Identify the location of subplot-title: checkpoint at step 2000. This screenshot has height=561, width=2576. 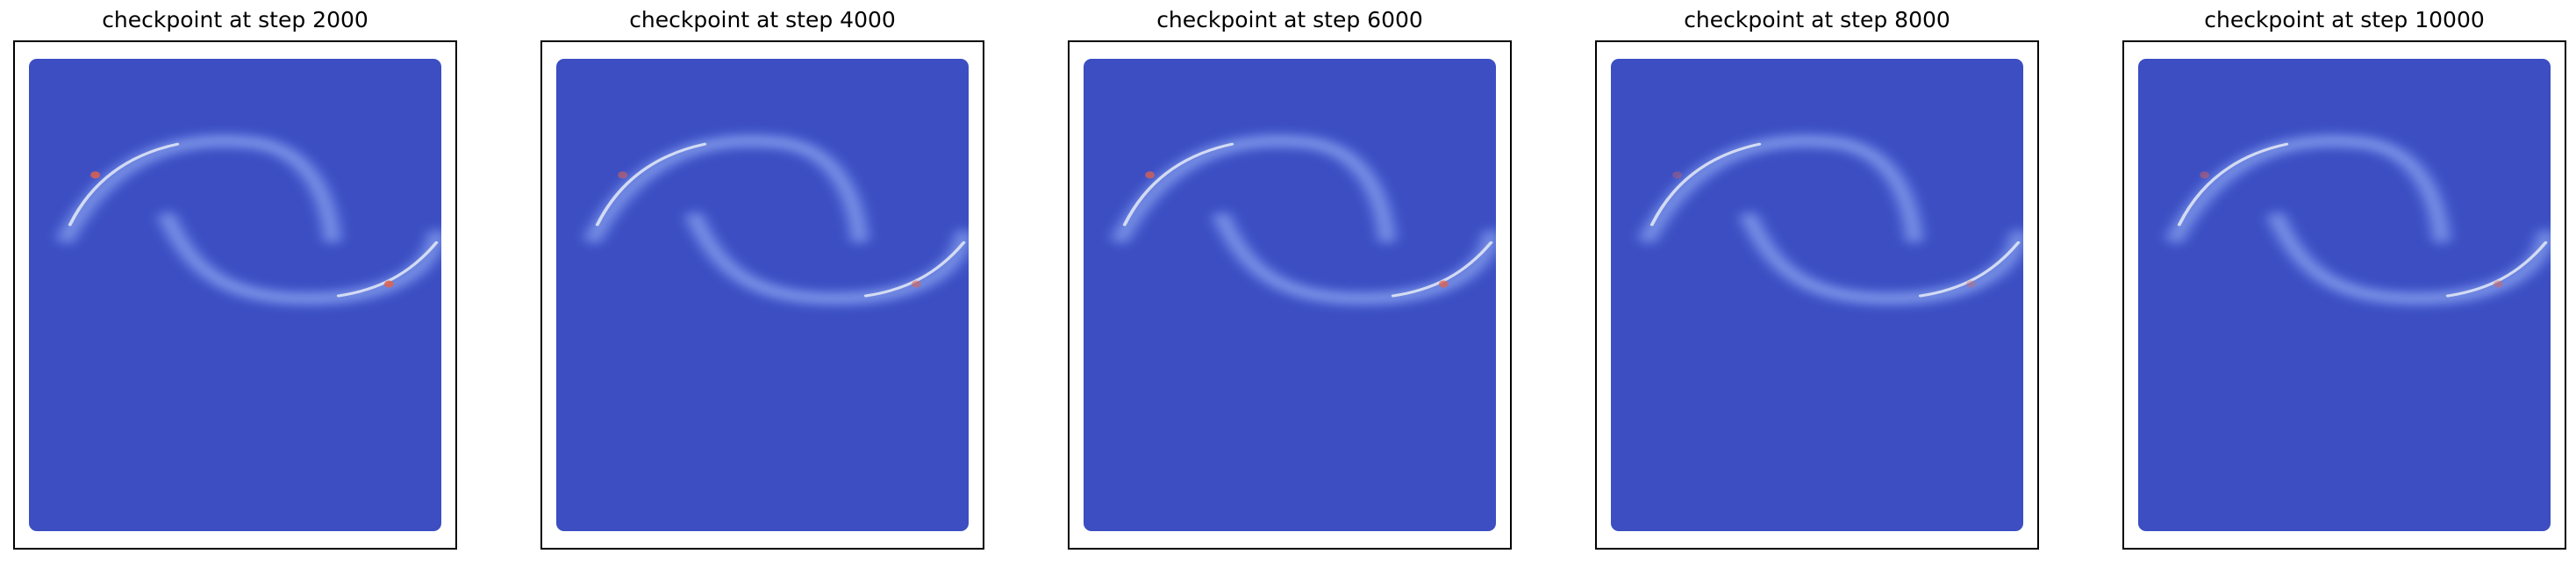
(235, 19).